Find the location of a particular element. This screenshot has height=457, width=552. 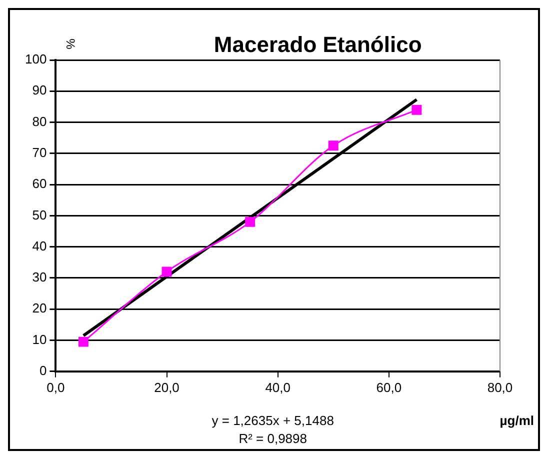

y-axis-title: % is located at coordinates (71, 44).